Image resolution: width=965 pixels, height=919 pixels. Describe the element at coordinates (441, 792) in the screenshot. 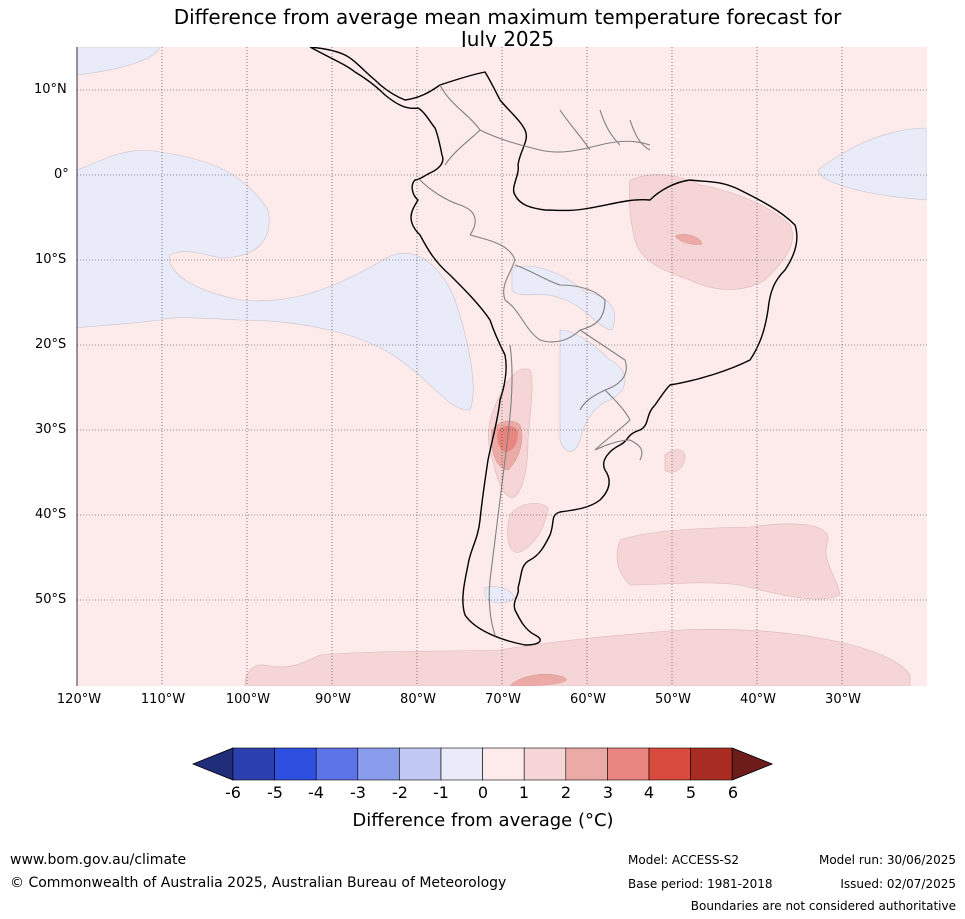

I see `colorbar-tick-neg1: -1` at that location.